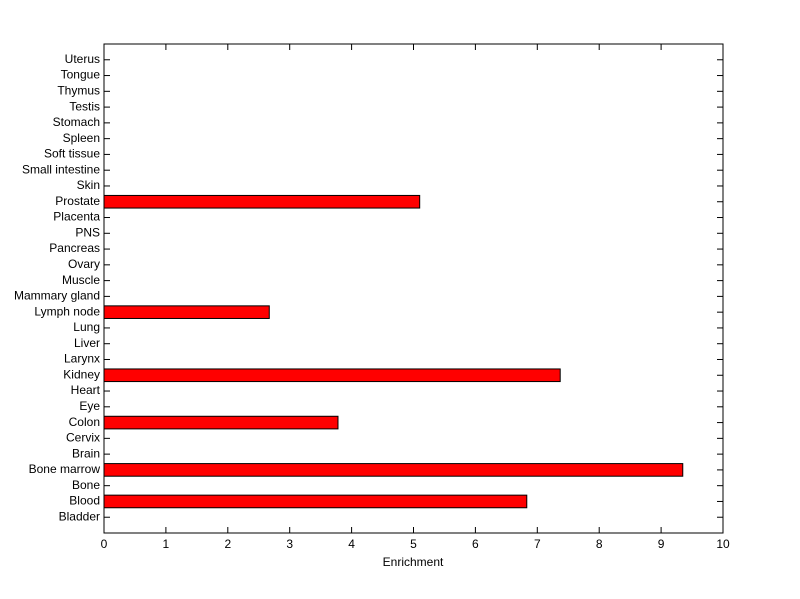  What do you see at coordinates (81, 138) in the screenshot?
I see `y-tick-label: Spleen` at bounding box center [81, 138].